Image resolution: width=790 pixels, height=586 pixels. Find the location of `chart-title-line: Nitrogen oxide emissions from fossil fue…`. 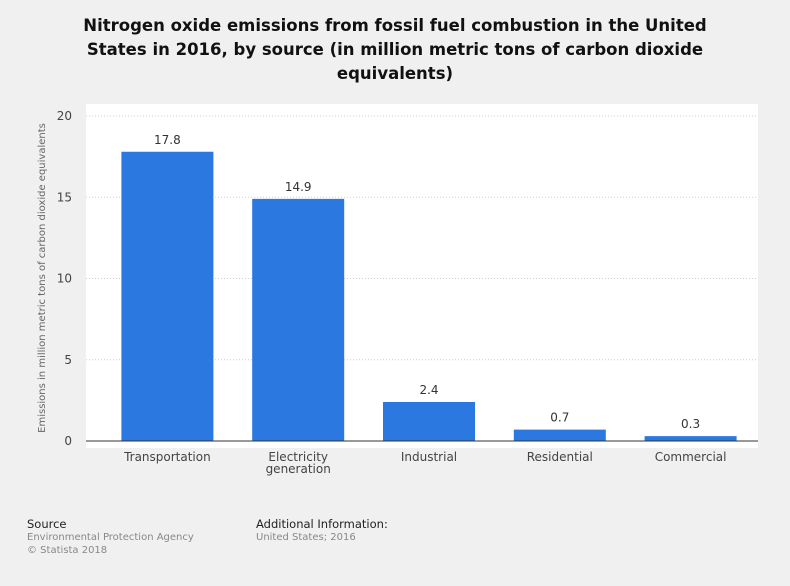

chart-title-line: Nitrogen oxide emissions from fossil fue… is located at coordinates (395, 25).